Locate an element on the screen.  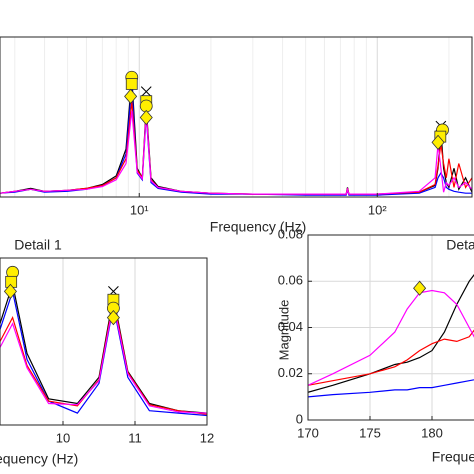
y-tick-label: 0.08 is located at coordinates (290, 233).